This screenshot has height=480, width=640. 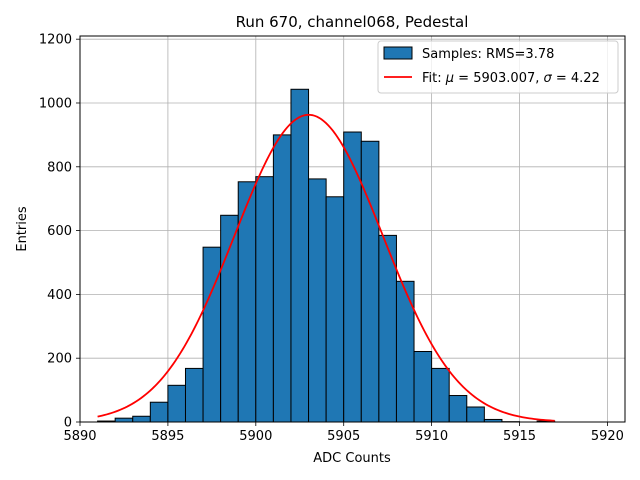 I want to click on legend-fit-sigma-value: = 4.22, so click(x=576, y=78).